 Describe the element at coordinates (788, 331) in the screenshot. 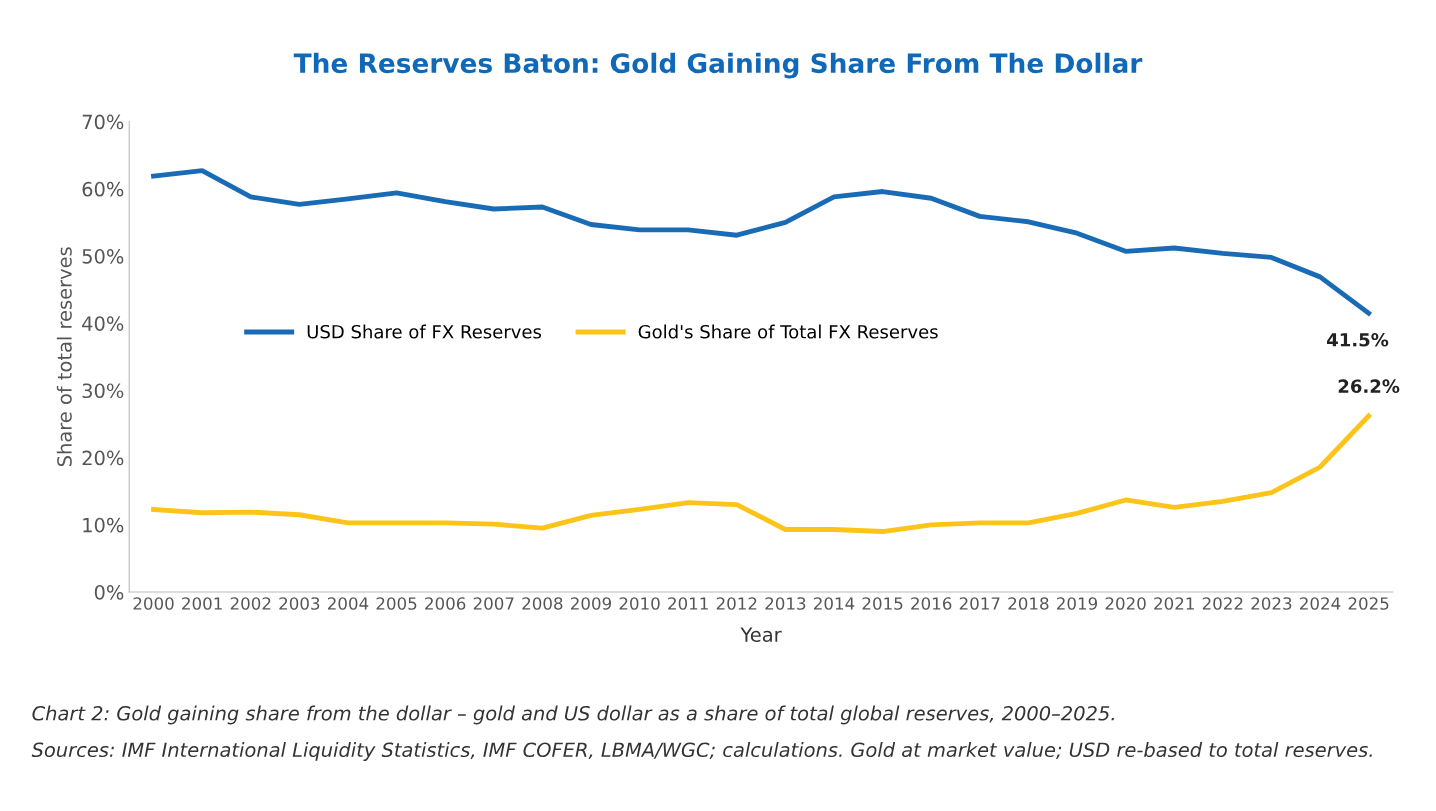

I see `legend-label: Gold's Share of Total FX Reserves` at that location.